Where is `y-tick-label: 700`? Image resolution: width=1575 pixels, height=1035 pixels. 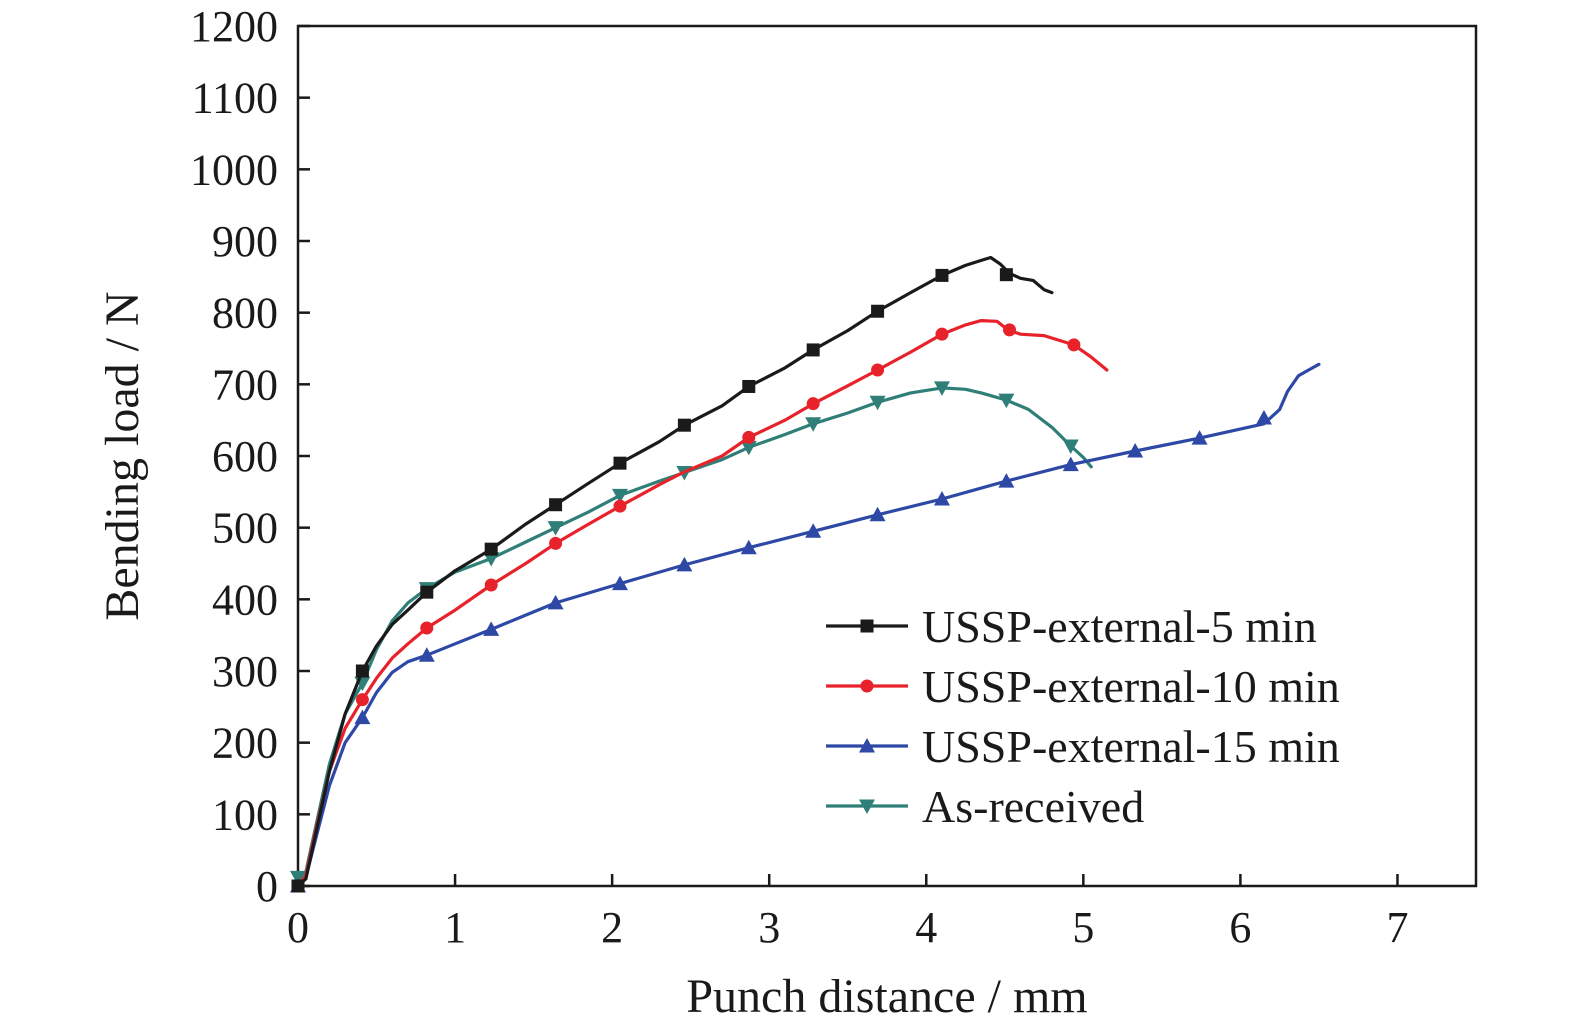 y-tick-label: 700 is located at coordinates (245, 384).